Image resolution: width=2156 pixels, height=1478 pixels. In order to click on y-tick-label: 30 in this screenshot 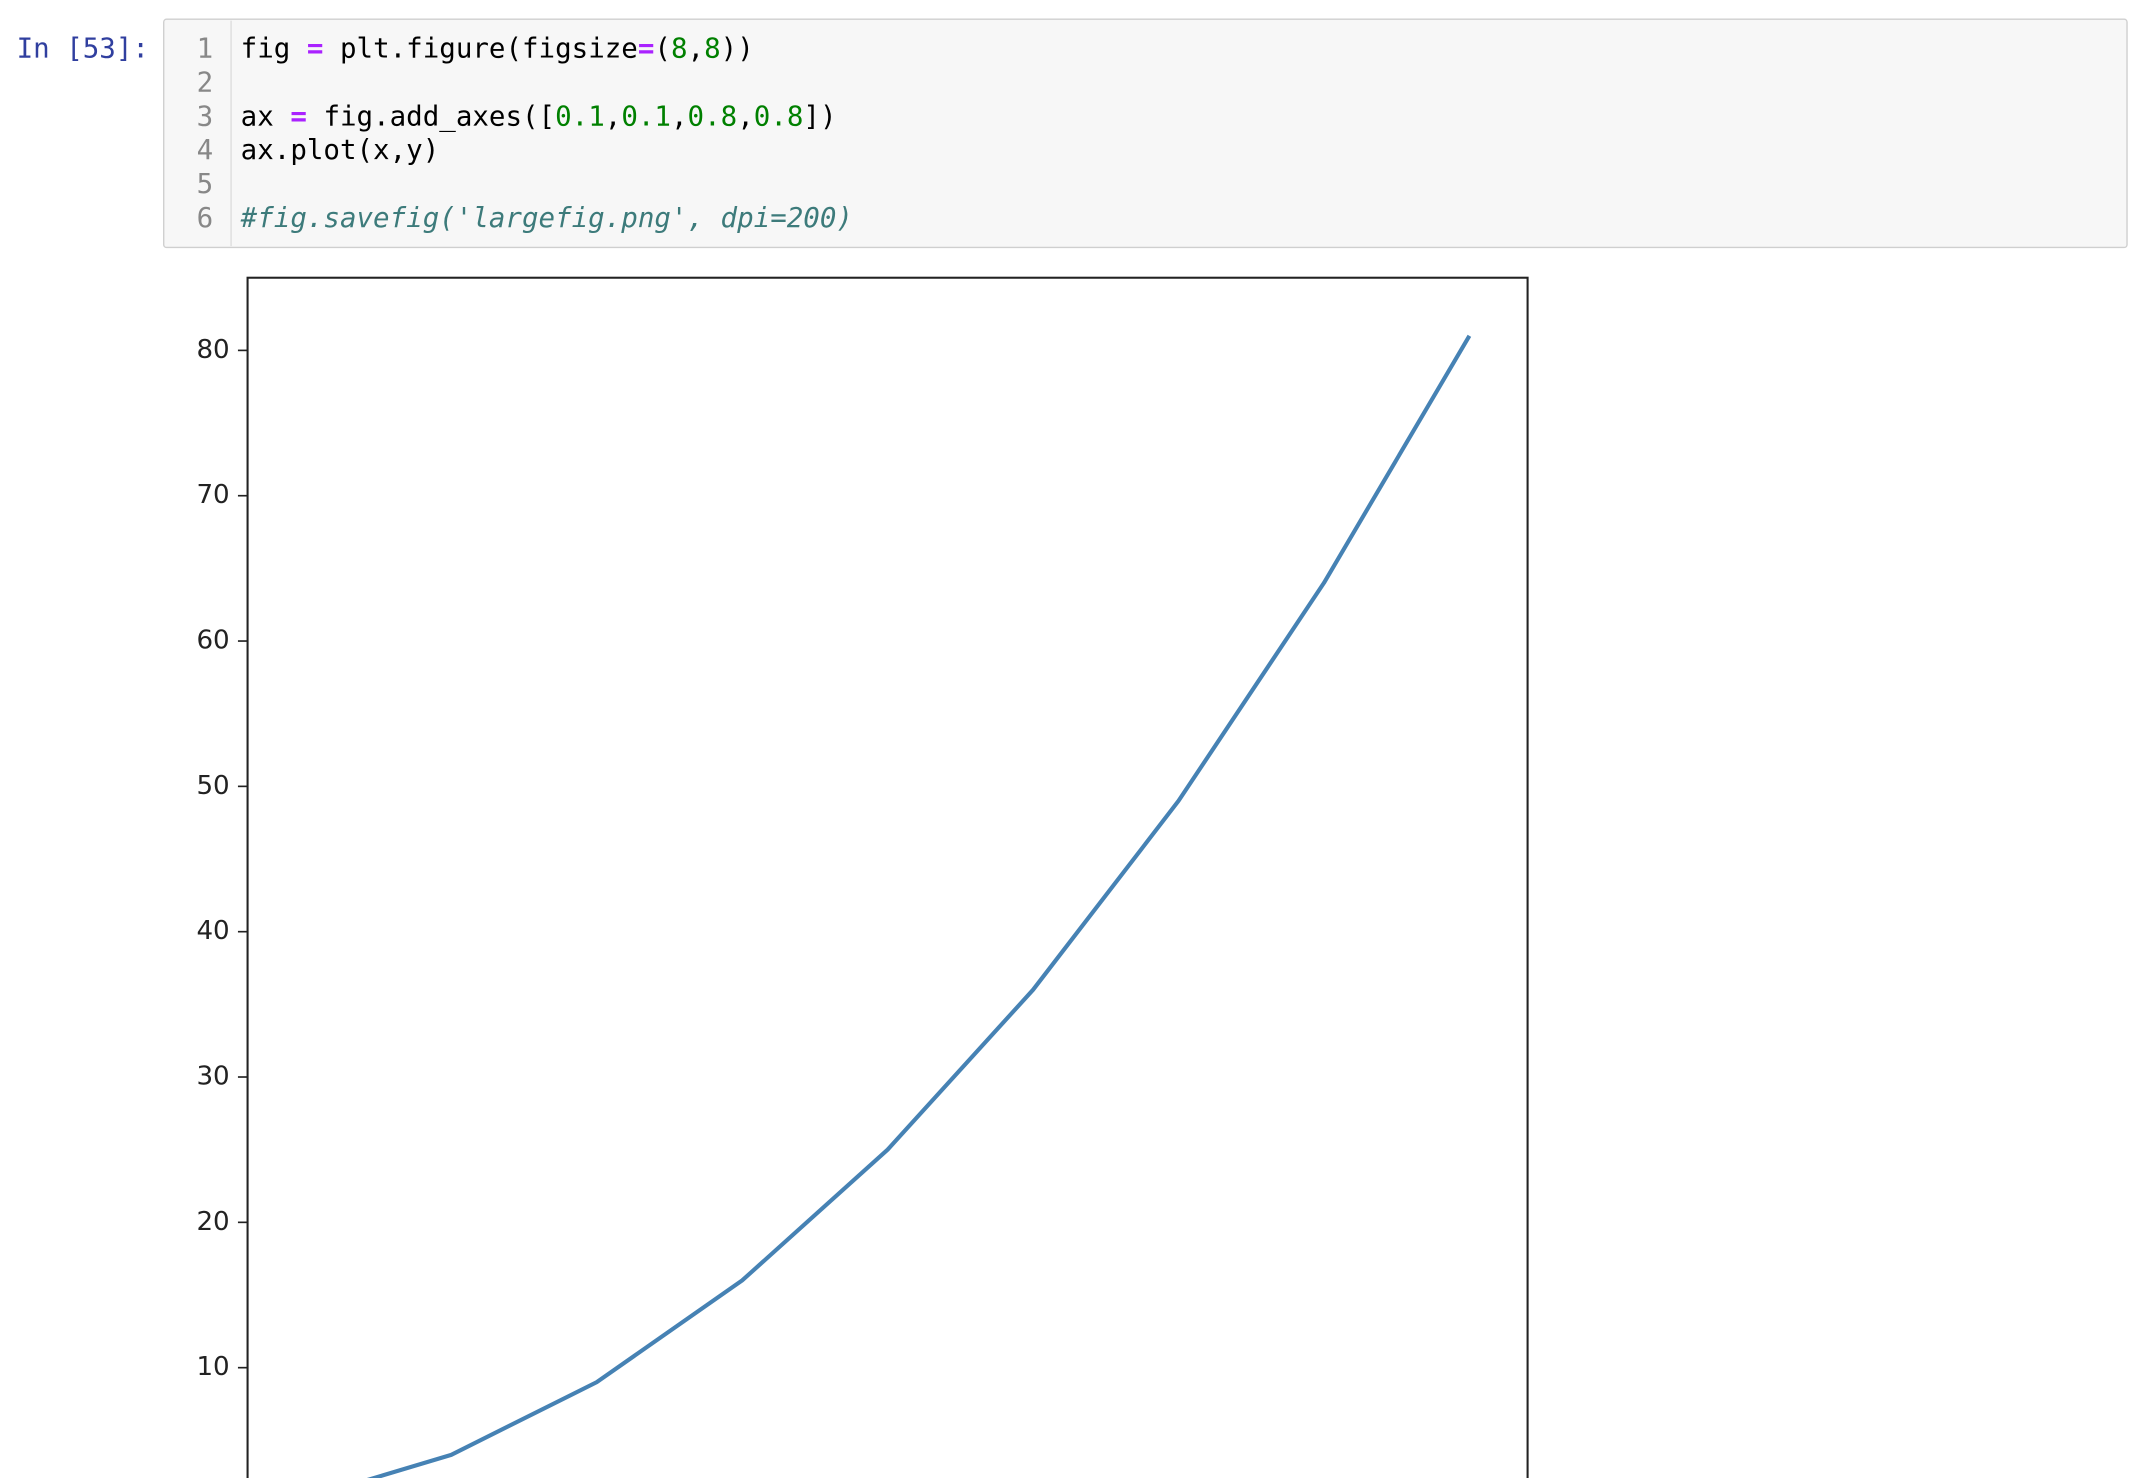, I will do `click(212, 1077)`.